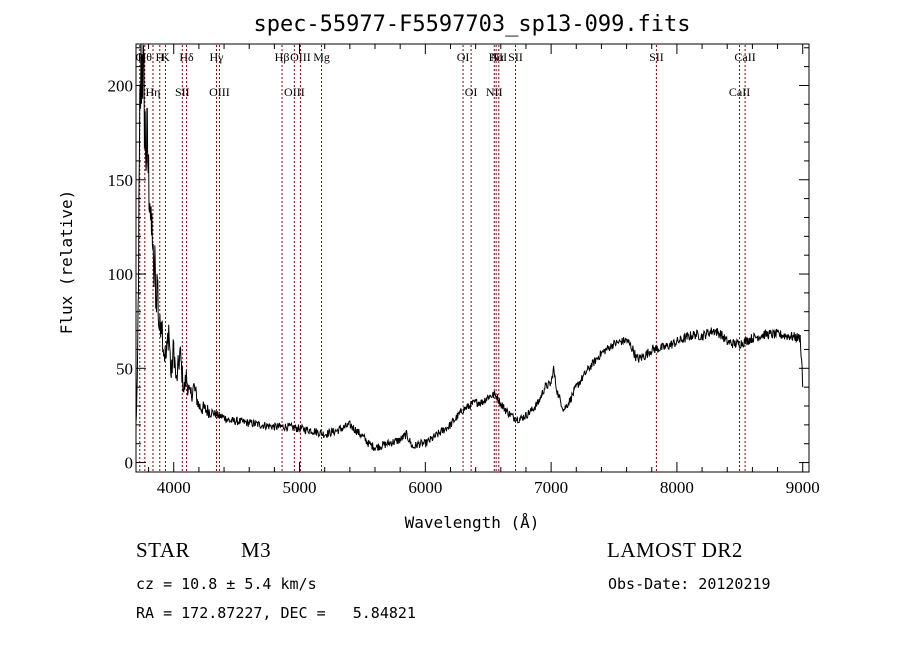 The width and height of the screenshot is (900, 649). I want to click on marker-label-bottom-1: SII, so click(182, 92).